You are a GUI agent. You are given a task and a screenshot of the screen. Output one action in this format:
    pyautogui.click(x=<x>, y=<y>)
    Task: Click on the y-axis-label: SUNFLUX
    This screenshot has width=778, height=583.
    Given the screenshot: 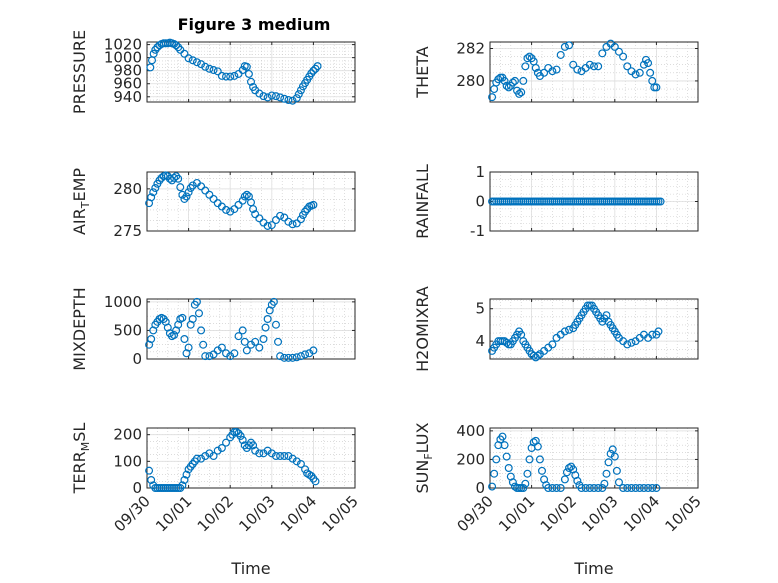 What is the action you would take?
    pyautogui.click(x=424, y=457)
    